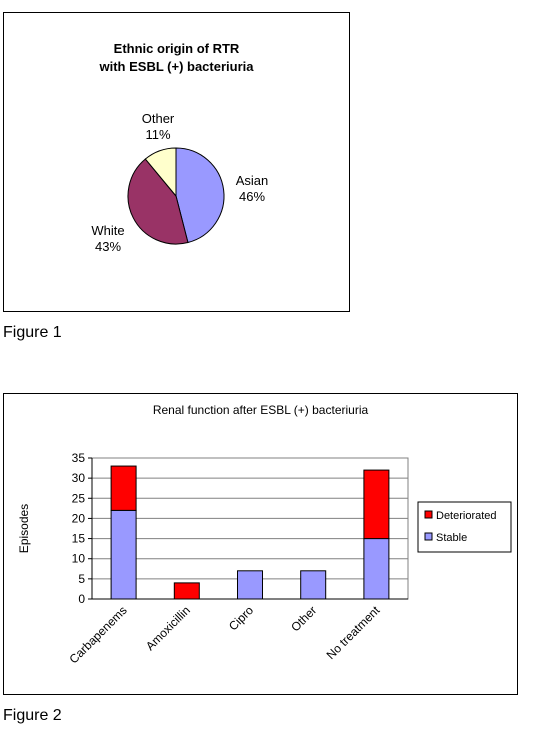 Image resolution: width=558 pixels, height=737 pixels. Describe the element at coordinates (466, 516) in the screenshot. I see `legend-label-deteriorated: Deteriorated` at that location.